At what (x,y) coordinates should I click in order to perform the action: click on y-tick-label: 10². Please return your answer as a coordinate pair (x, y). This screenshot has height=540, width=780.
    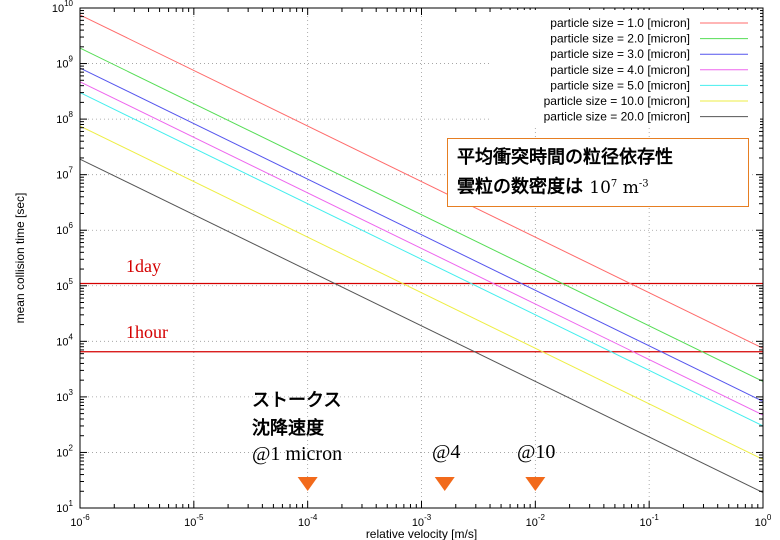
    Looking at the image, I should click on (64, 451).